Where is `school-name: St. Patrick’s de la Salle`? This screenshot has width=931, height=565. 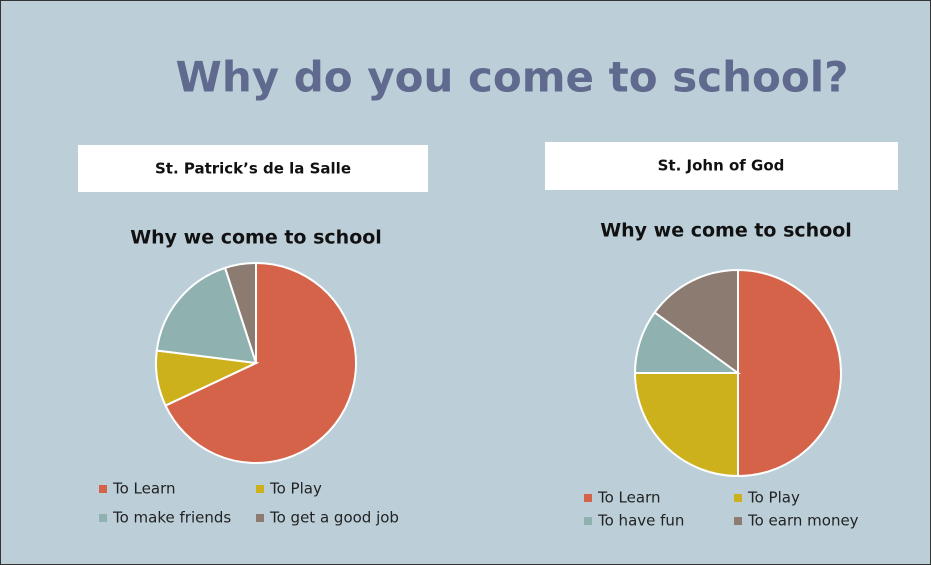
school-name: St. Patrick’s de la Salle is located at coordinates (253, 169).